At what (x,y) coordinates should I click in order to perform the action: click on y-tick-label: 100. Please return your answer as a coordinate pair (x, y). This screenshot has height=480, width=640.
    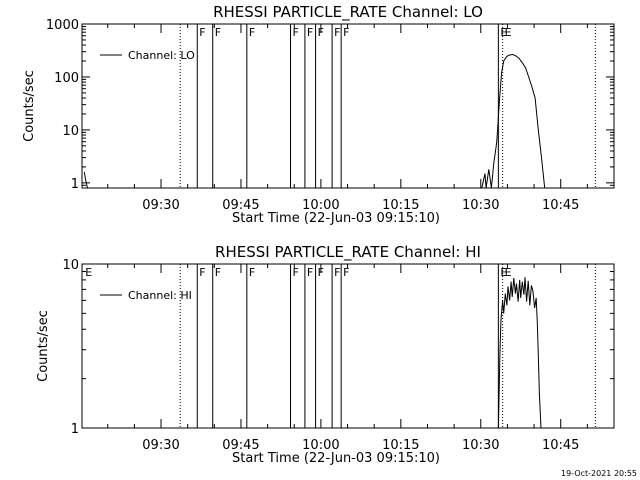
    Looking at the image, I should click on (66, 78).